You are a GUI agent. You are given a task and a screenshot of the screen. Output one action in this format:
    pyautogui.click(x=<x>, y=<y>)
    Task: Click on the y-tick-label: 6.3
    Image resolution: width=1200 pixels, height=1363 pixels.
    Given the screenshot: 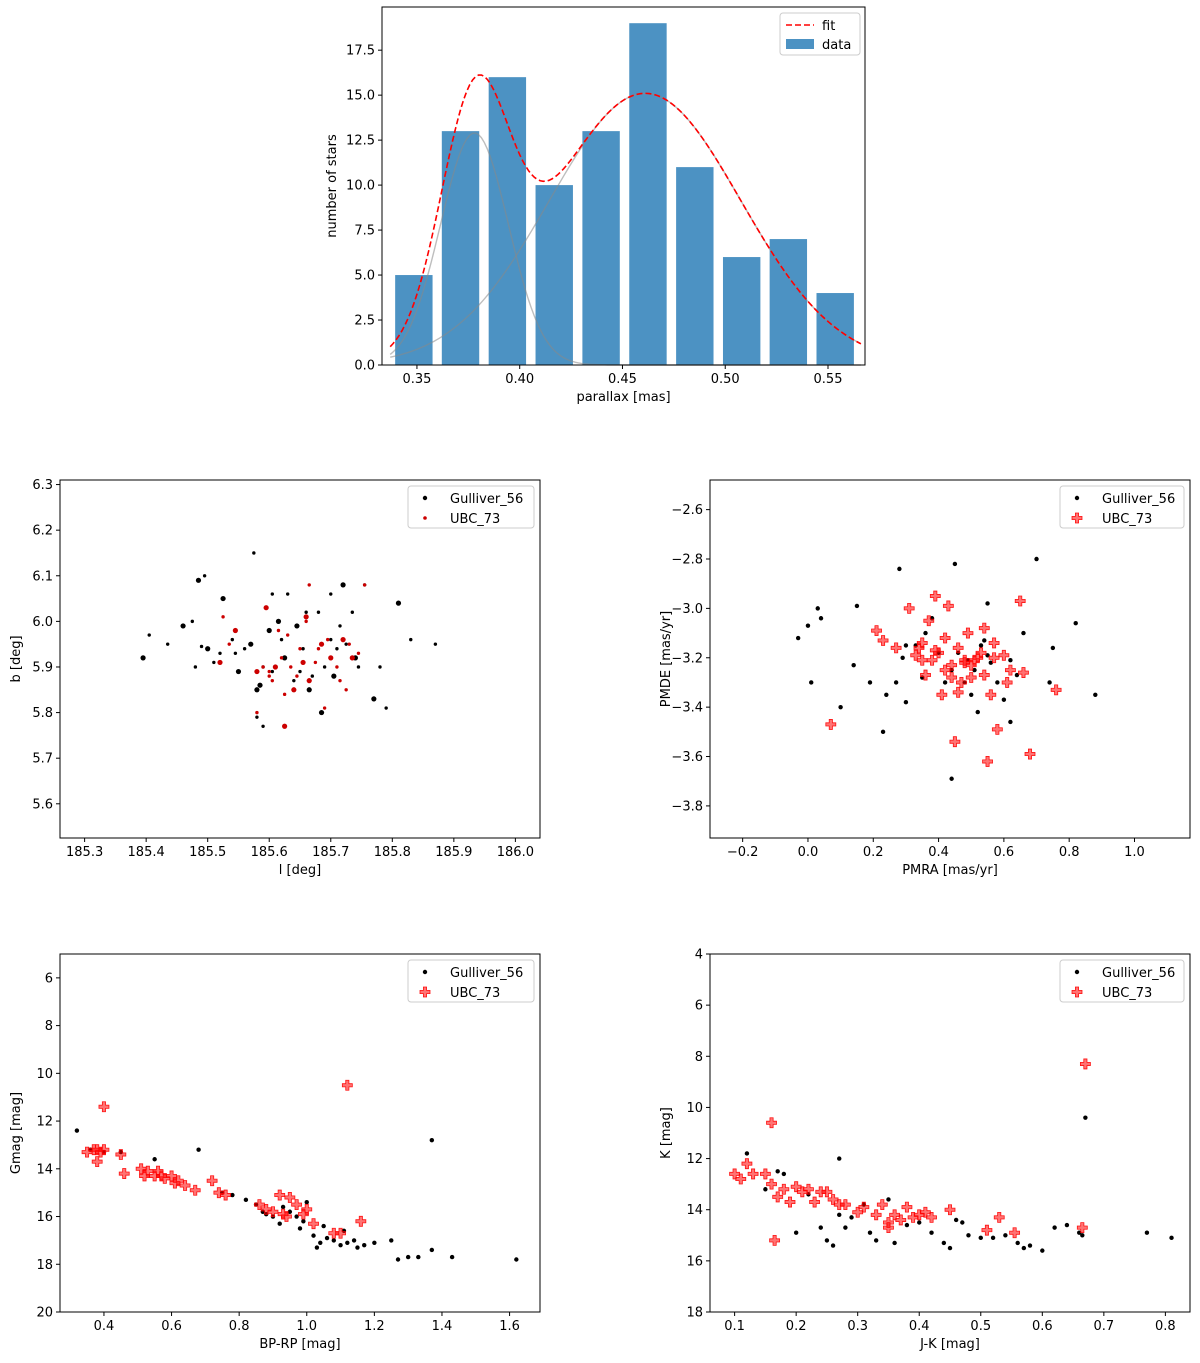 What is the action you would take?
    pyautogui.click(x=42, y=485)
    